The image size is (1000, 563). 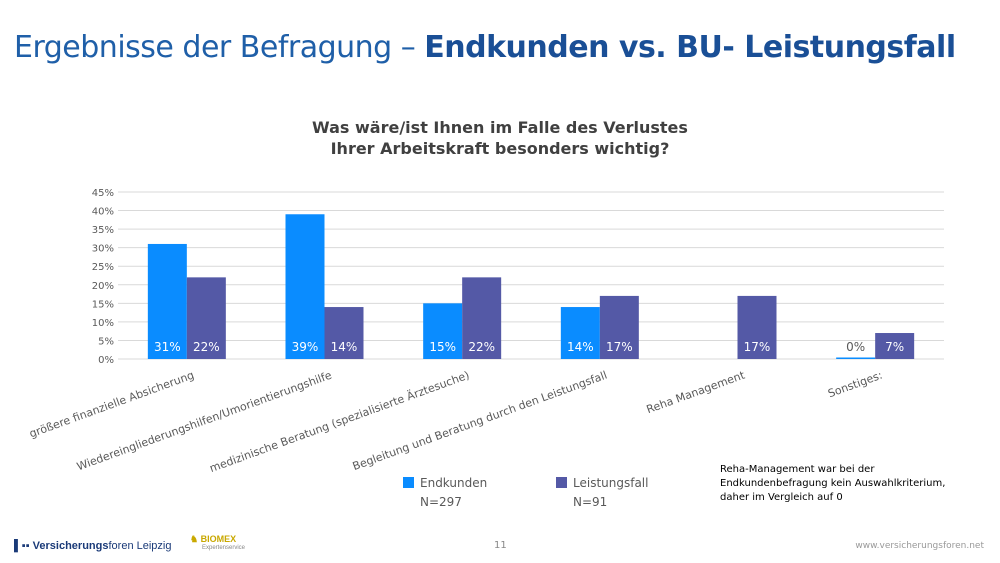 What do you see at coordinates (445, 492) in the screenshot?
I see `legend-endkunden: Endkunden N=297` at bounding box center [445, 492].